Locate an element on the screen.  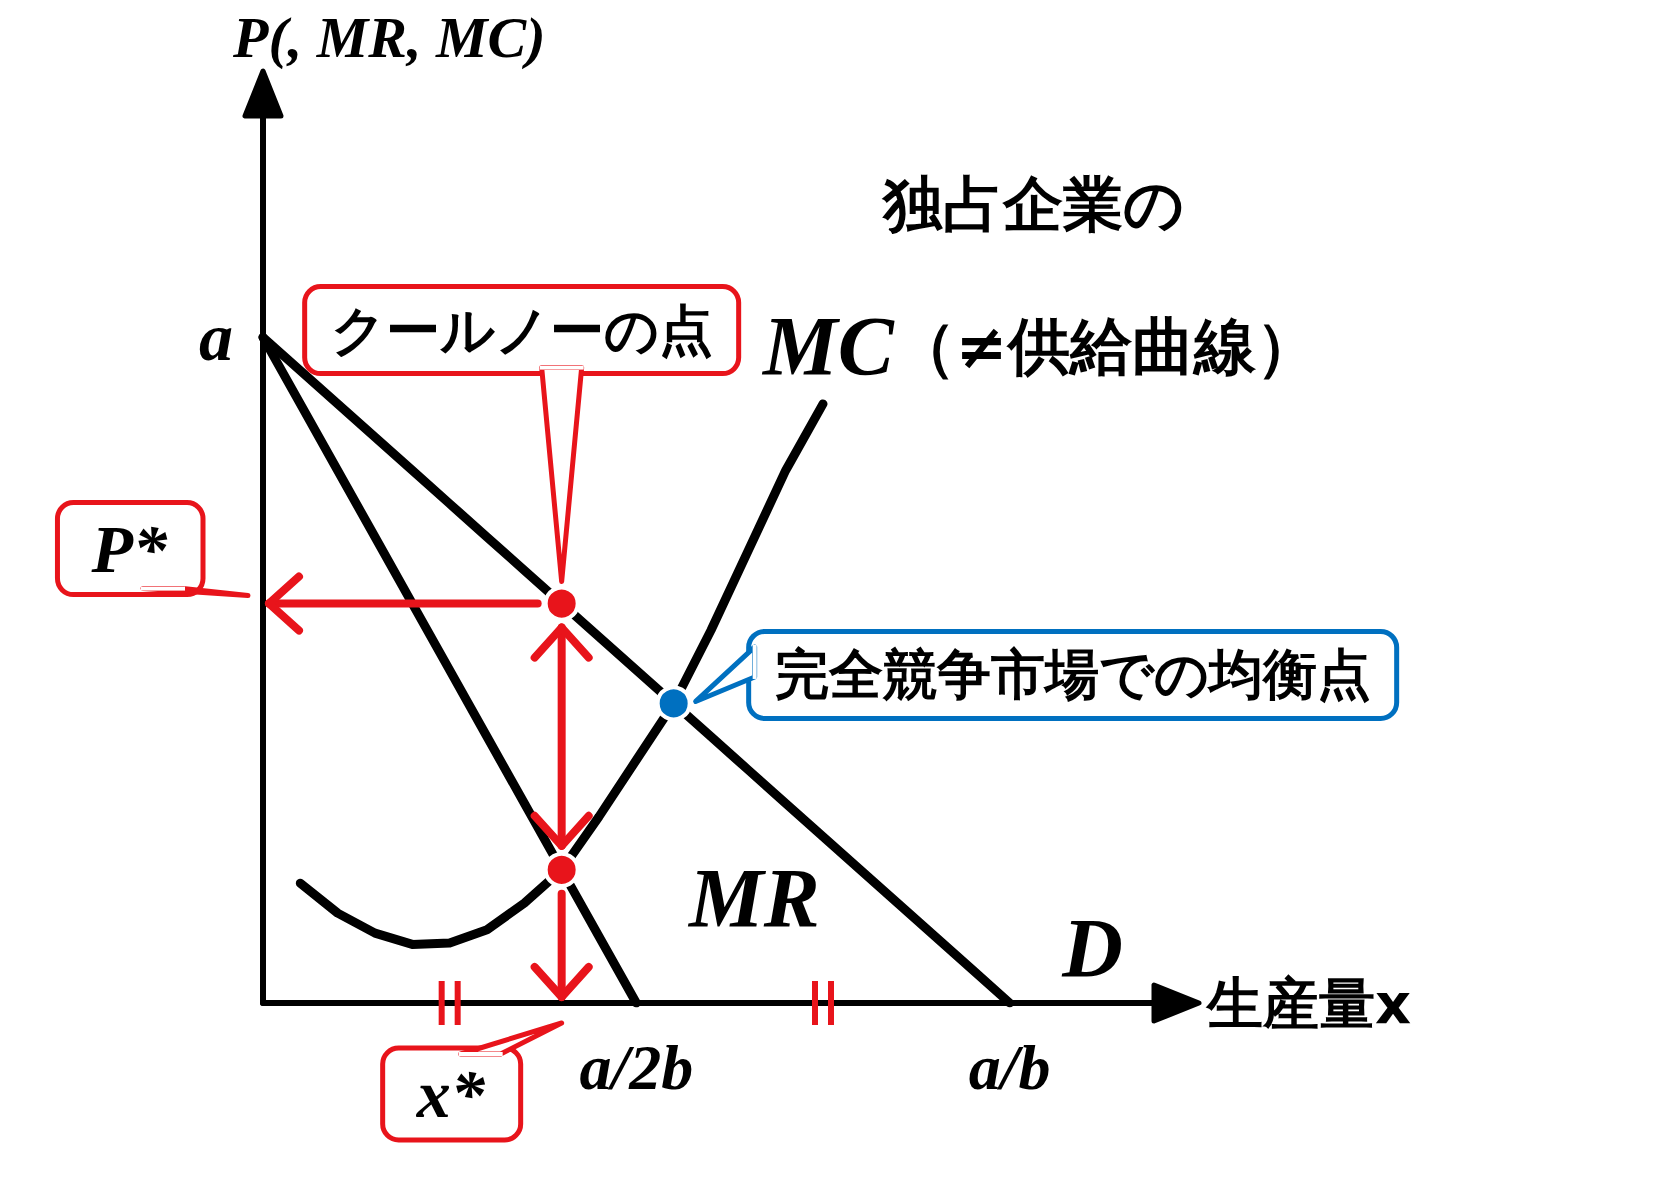
x-axis-title: 生産量x is located at coordinates (1308, 1003).